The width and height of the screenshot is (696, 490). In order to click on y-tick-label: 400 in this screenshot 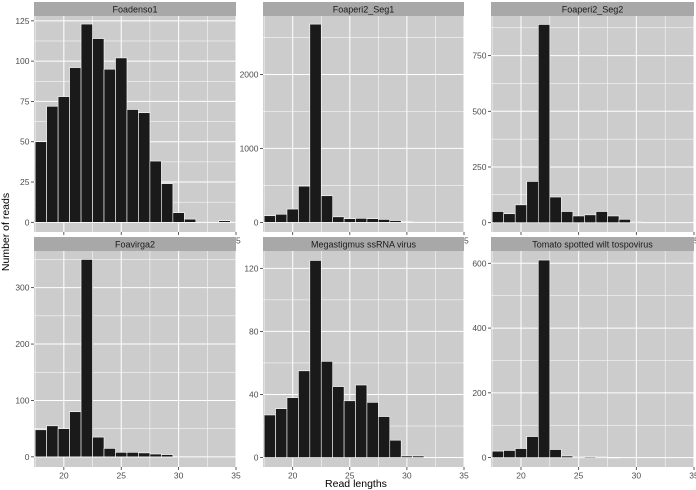, I will do `click(479, 328)`.